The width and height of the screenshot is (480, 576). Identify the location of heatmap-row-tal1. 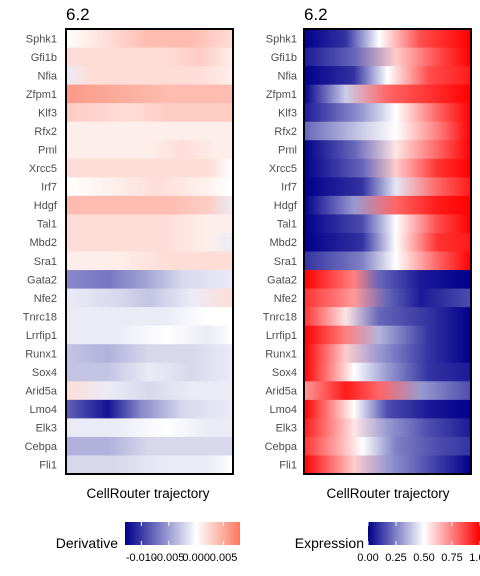
(387, 224).